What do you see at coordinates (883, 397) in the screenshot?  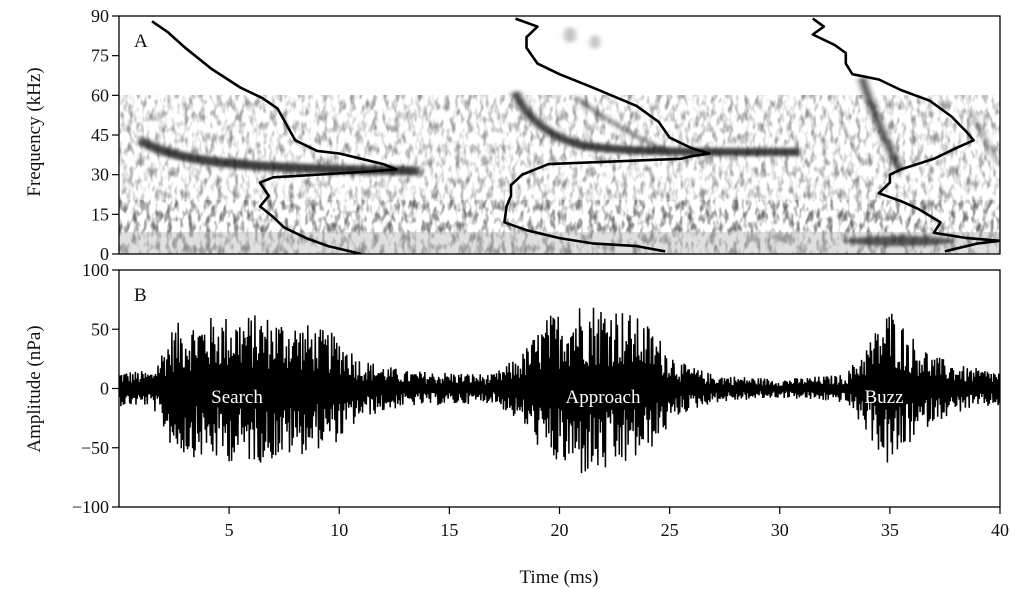 I see `buzz-label: Buzz` at bounding box center [883, 397].